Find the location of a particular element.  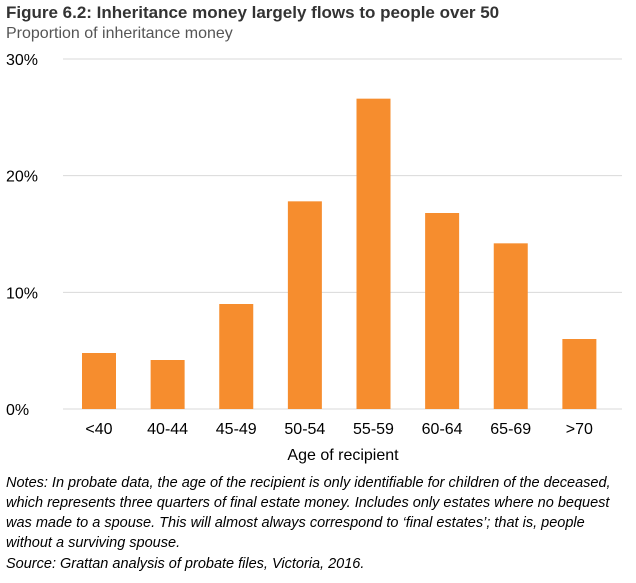

y-tick-label: 30% is located at coordinates (22, 60).